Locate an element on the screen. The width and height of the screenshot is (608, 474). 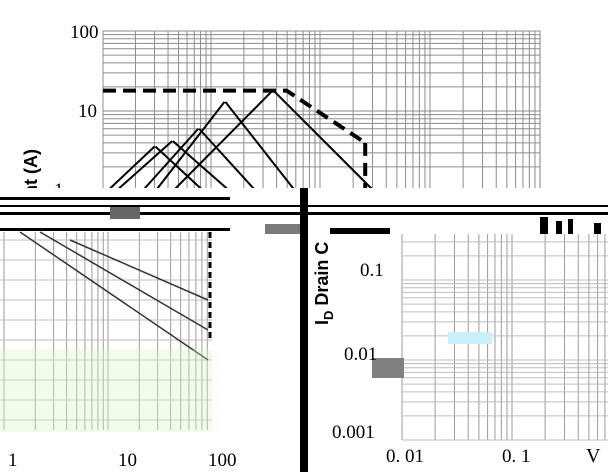
bl-diagonals is located at coordinates (106, 331).